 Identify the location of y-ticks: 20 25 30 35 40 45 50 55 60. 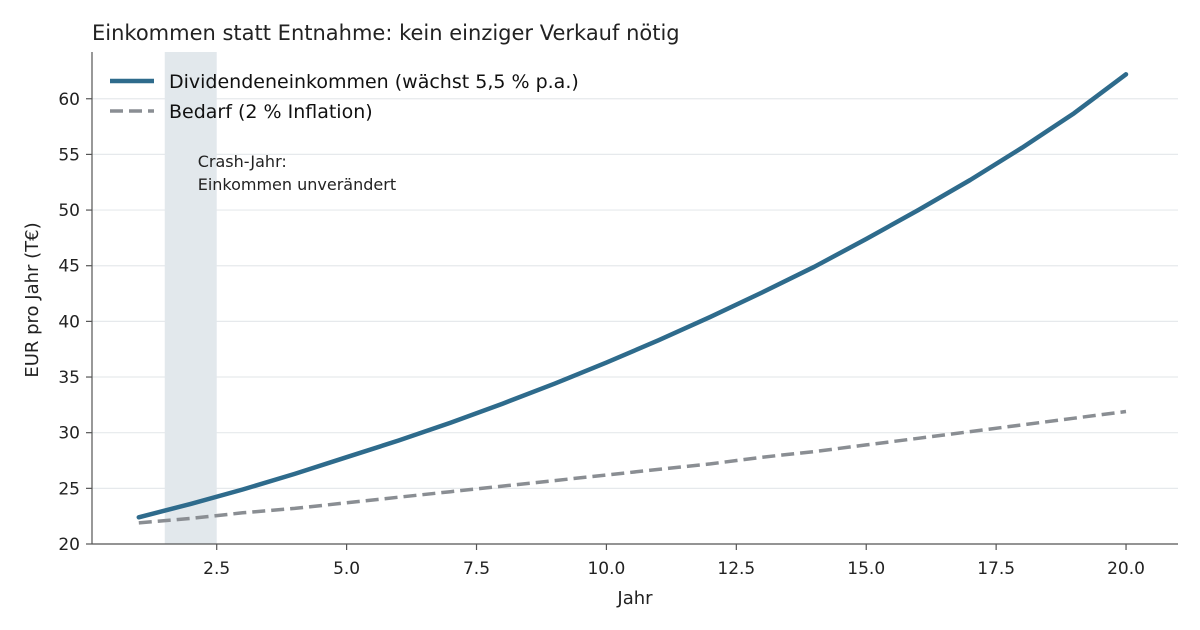
(75, 322).